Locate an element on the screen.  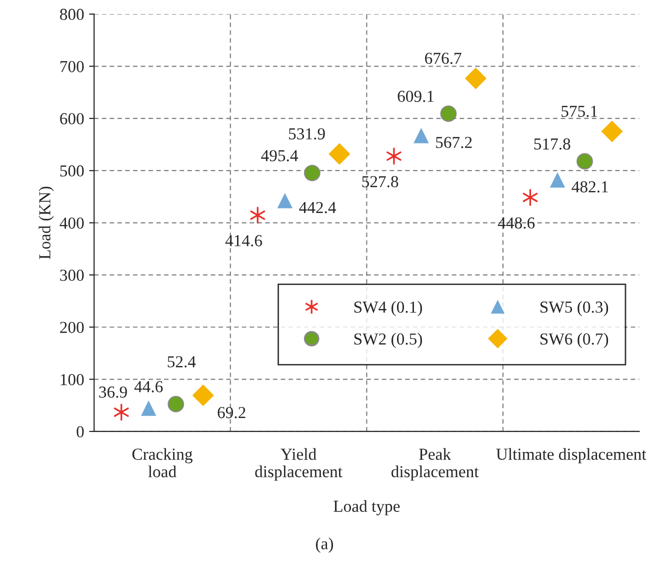
x-tick-label: Yield displacement is located at coordinates (298, 464).